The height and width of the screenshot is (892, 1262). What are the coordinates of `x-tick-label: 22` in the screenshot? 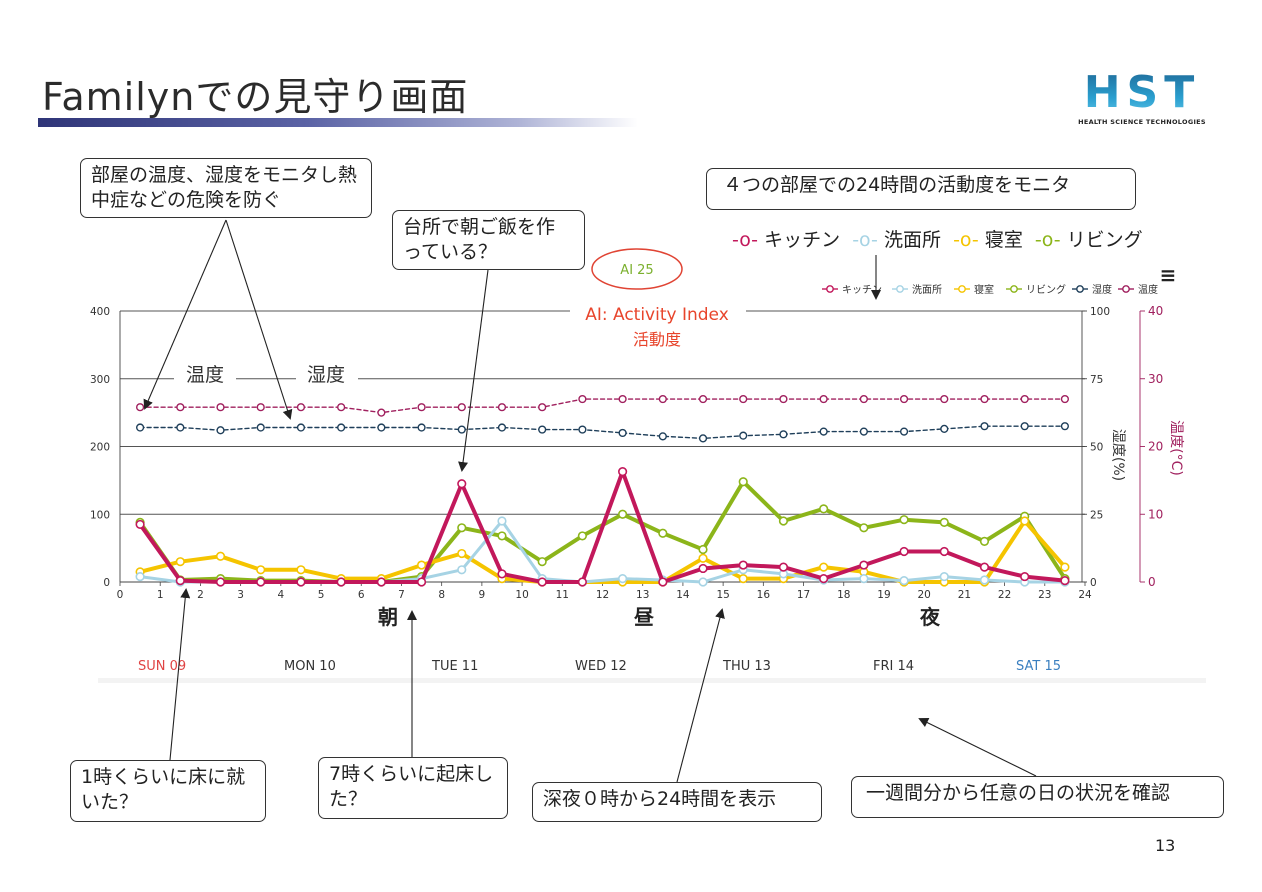 It's located at (1004, 595).